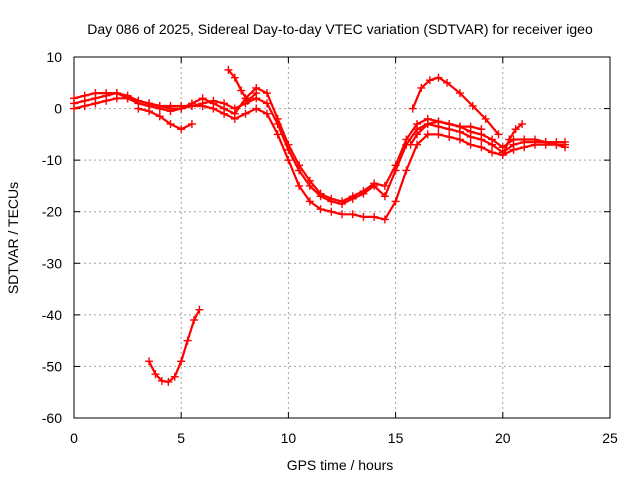 The height and width of the screenshot is (480, 640). Describe the element at coordinates (396, 438) in the screenshot. I see `x-tick-label: 15` at that location.